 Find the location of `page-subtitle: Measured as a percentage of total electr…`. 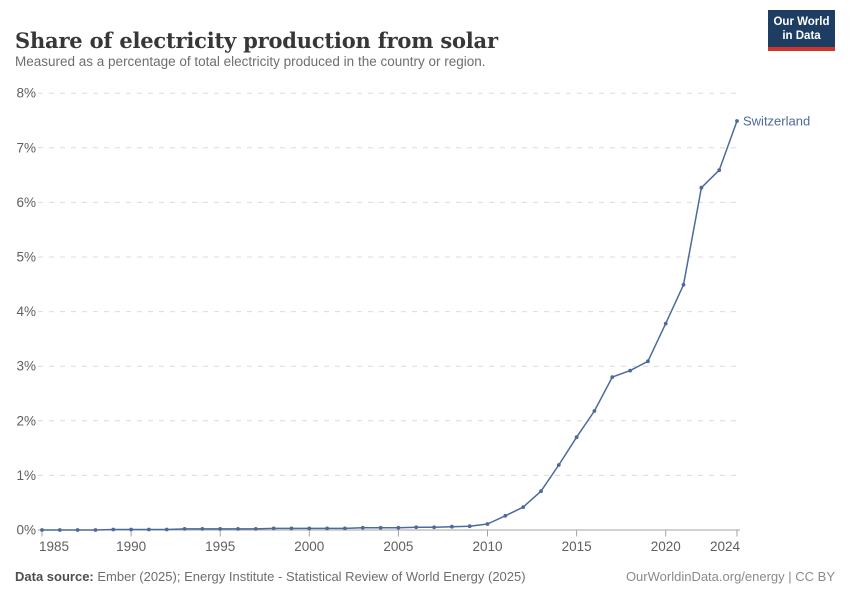

page-subtitle: Measured as a percentage of total electr… is located at coordinates (250, 61).